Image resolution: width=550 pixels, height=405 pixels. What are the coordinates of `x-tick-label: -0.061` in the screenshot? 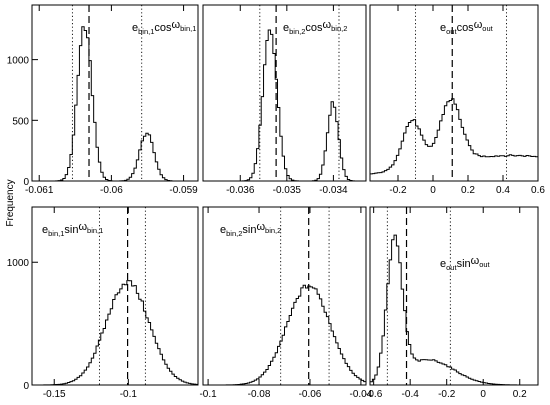 It's located at (39, 190).